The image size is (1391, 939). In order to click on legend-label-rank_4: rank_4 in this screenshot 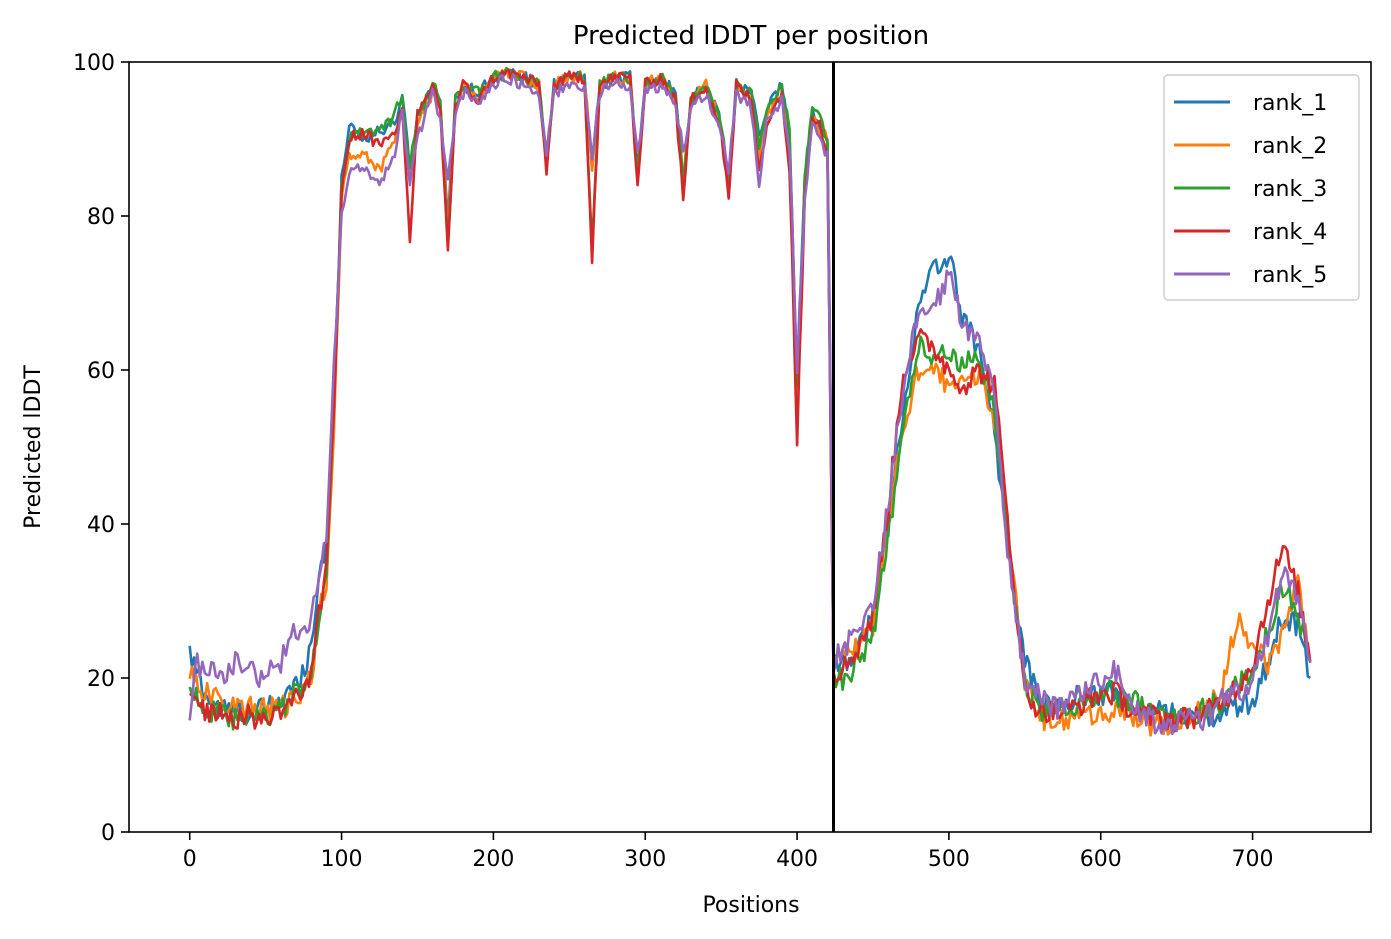, I will do `click(1290, 232)`.